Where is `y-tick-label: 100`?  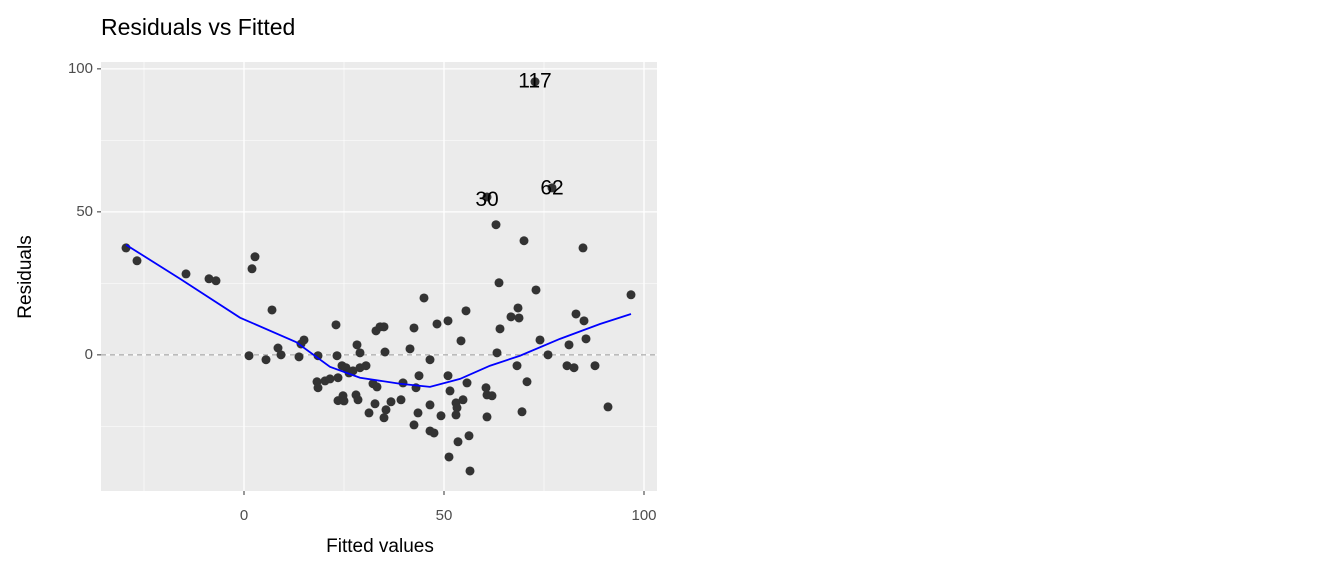 y-tick-label: 100 is located at coordinates (80, 68).